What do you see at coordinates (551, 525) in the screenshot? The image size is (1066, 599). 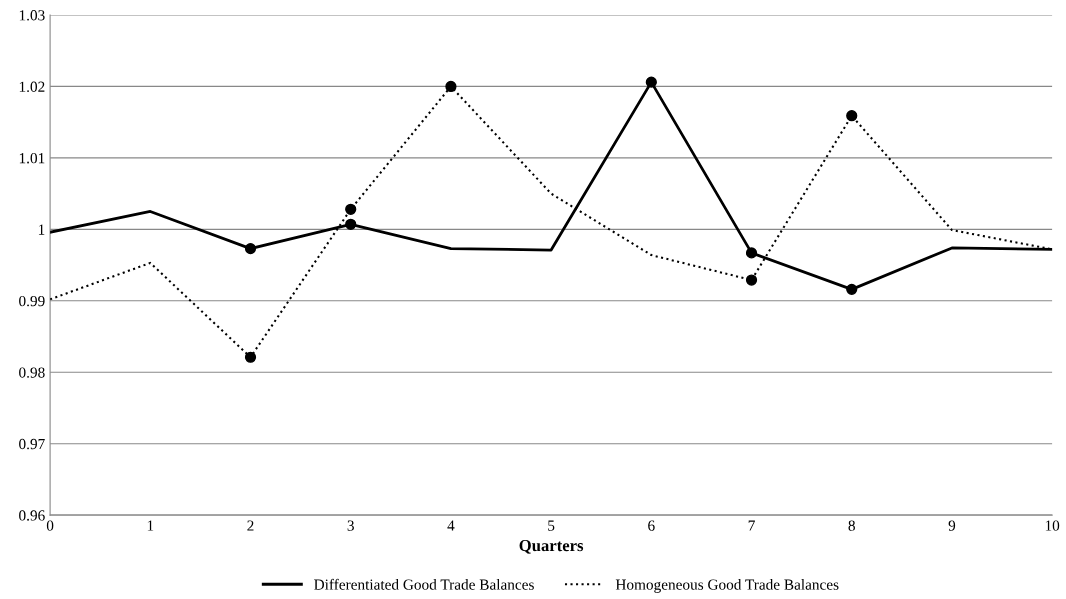 I see `x-tick-label: 5` at bounding box center [551, 525].